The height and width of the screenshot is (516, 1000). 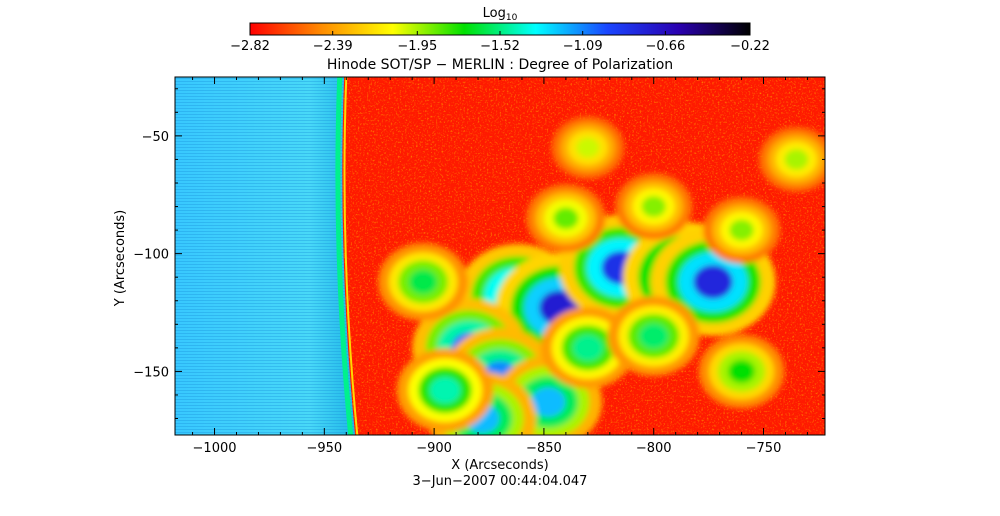 I want to click on colorbar-tick-label: −2.82, so click(x=250, y=46).